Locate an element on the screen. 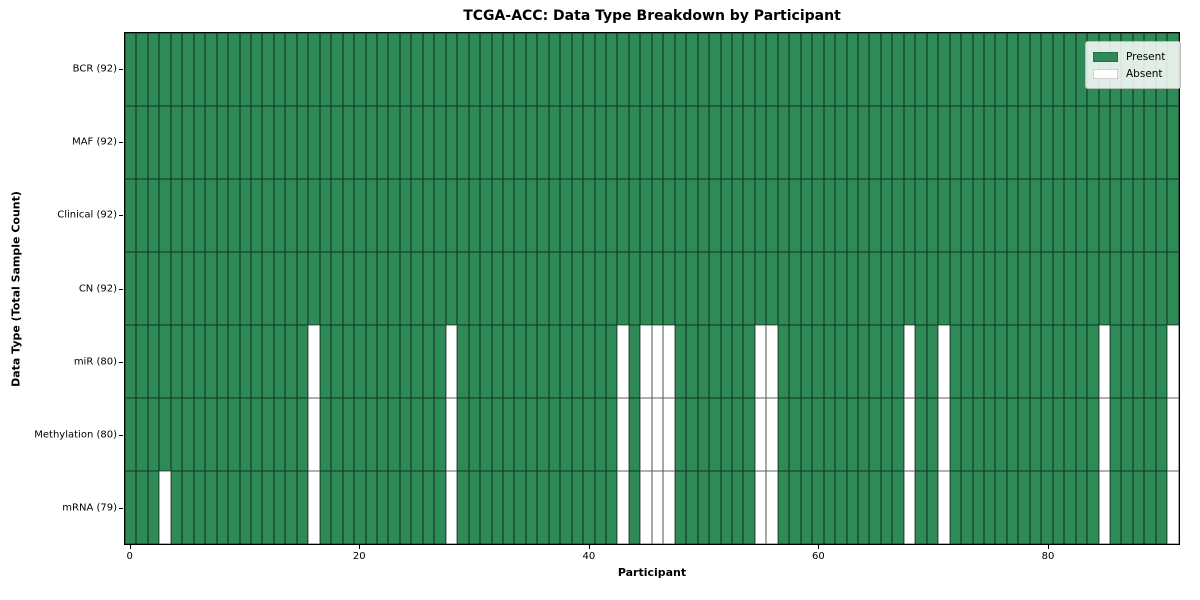 This screenshot has width=1200, height=600. heatmap-cell-CN-80-present is located at coordinates (1047, 288).